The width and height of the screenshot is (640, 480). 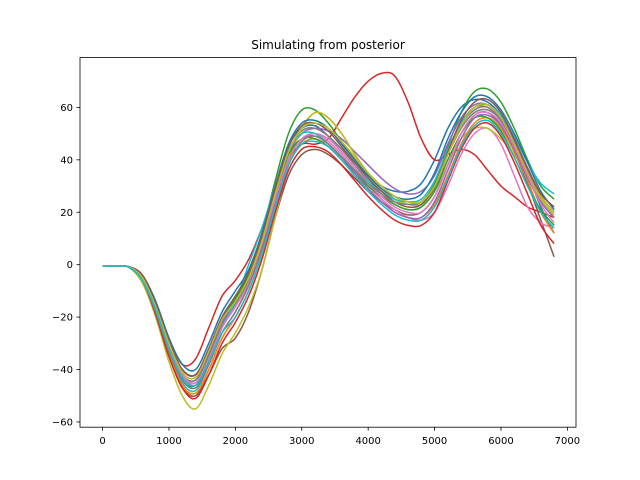 What do you see at coordinates (66, 108) in the screenshot?
I see `y-tick-label: 60` at bounding box center [66, 108].